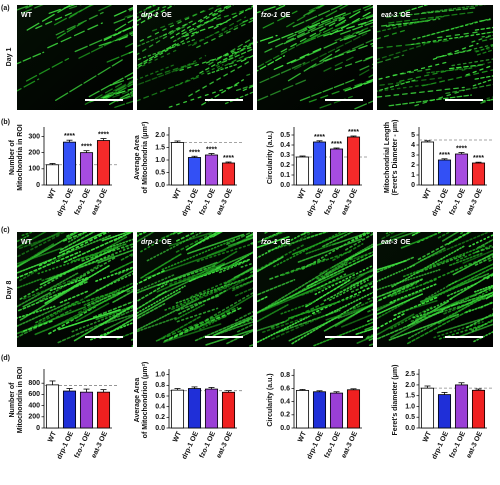  Describe the element at coordinates (9, 290) in the screenshot. I see `day-label: Day 8` at that location.